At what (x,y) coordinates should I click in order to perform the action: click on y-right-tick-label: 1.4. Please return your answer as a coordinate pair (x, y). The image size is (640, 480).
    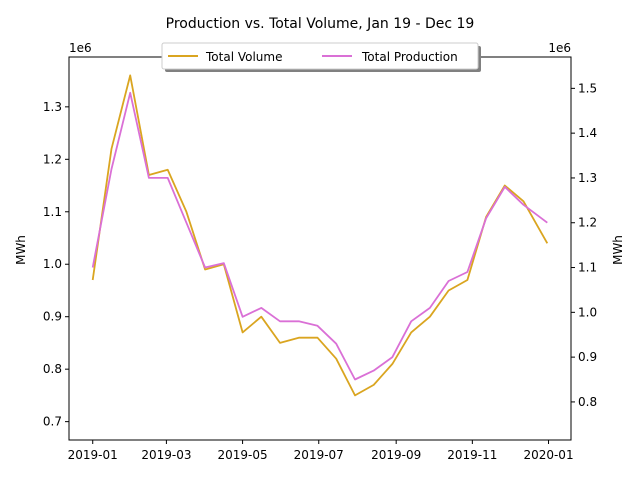
    Looking at the image, I should click on (587, 133).